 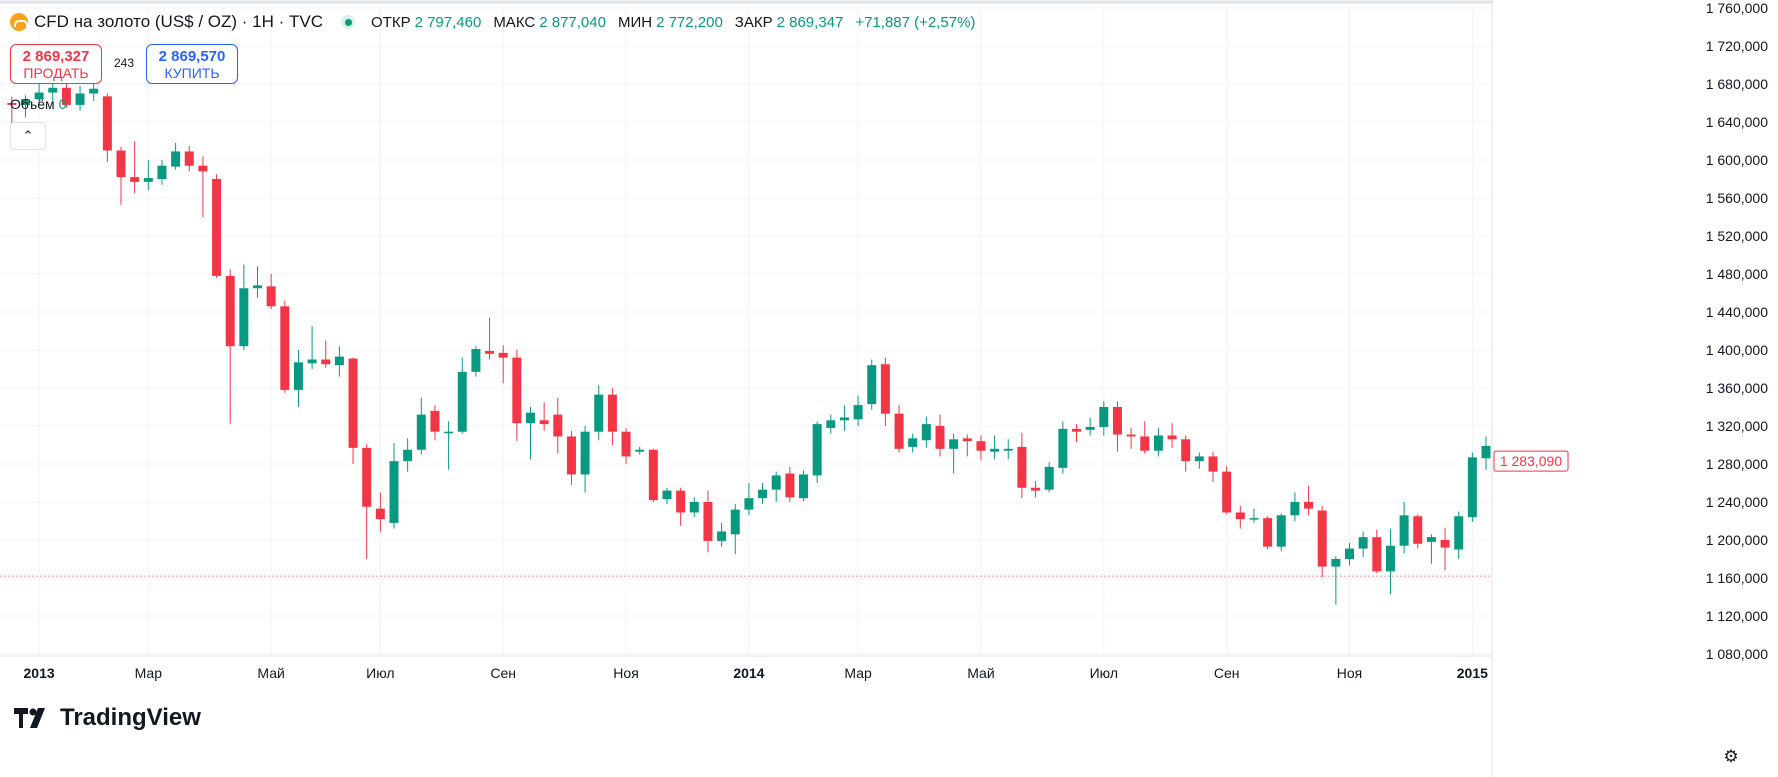 I want to click on symbol-title: CFD на золото (US$ / OZ) · 1Н · TVC, so click(x=178, y=21).